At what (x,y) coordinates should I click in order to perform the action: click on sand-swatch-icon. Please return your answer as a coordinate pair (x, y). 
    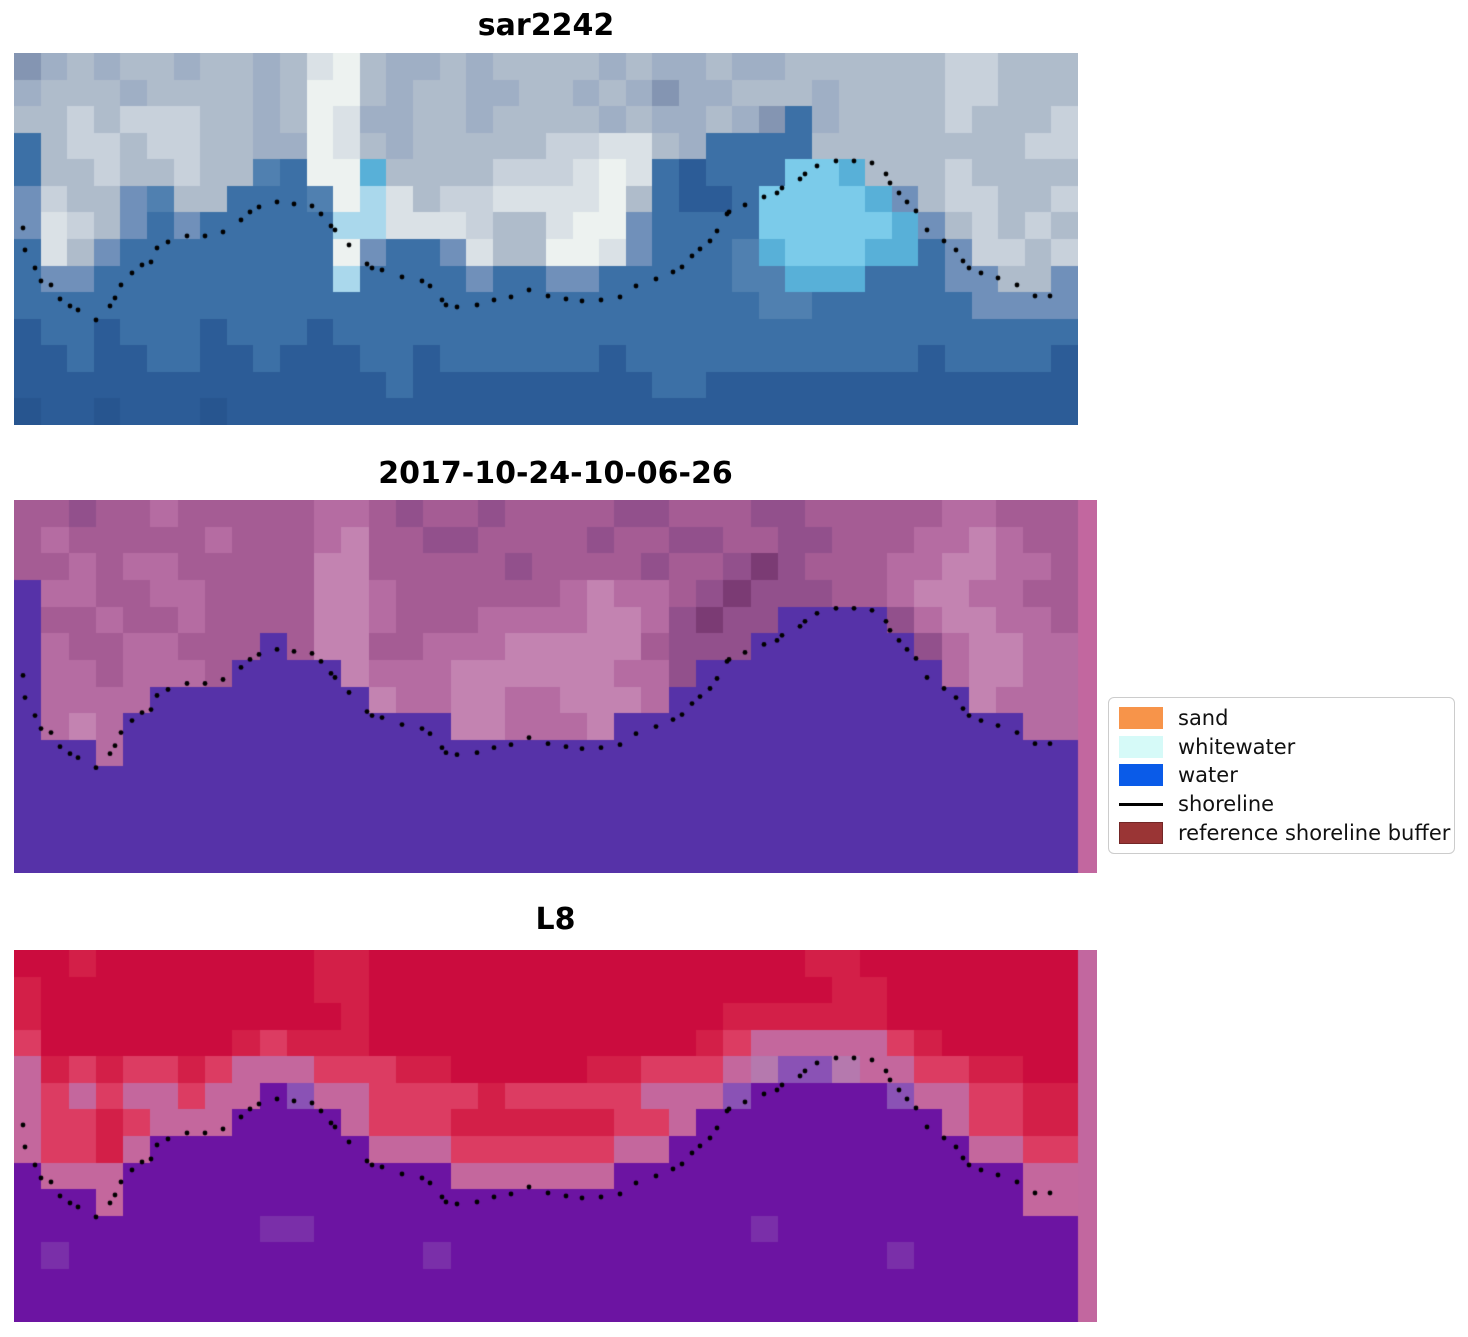
    Looking at the image, I should click on (1141, 718).